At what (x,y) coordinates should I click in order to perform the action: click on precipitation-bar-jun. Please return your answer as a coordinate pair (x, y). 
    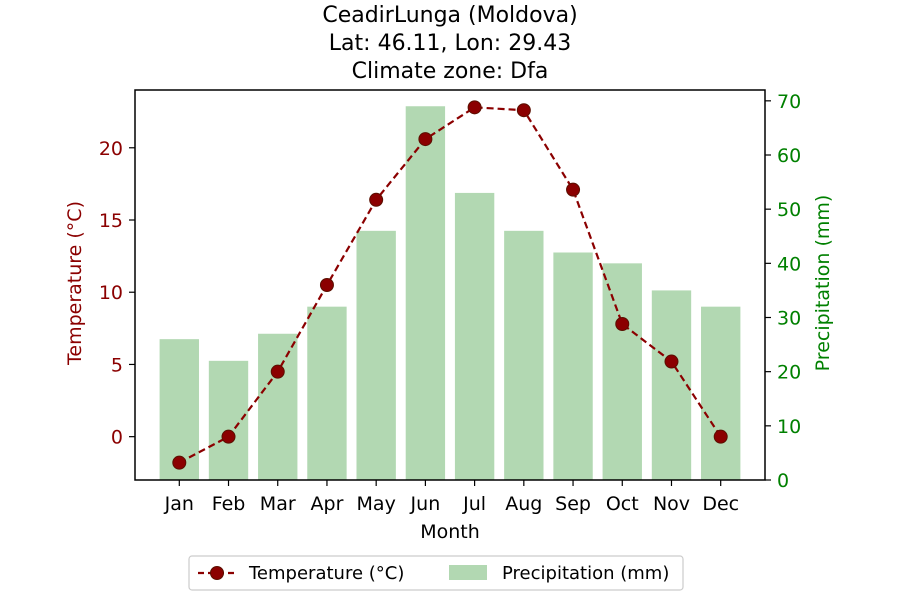
    Looking at the image, I should click on (425, 293).